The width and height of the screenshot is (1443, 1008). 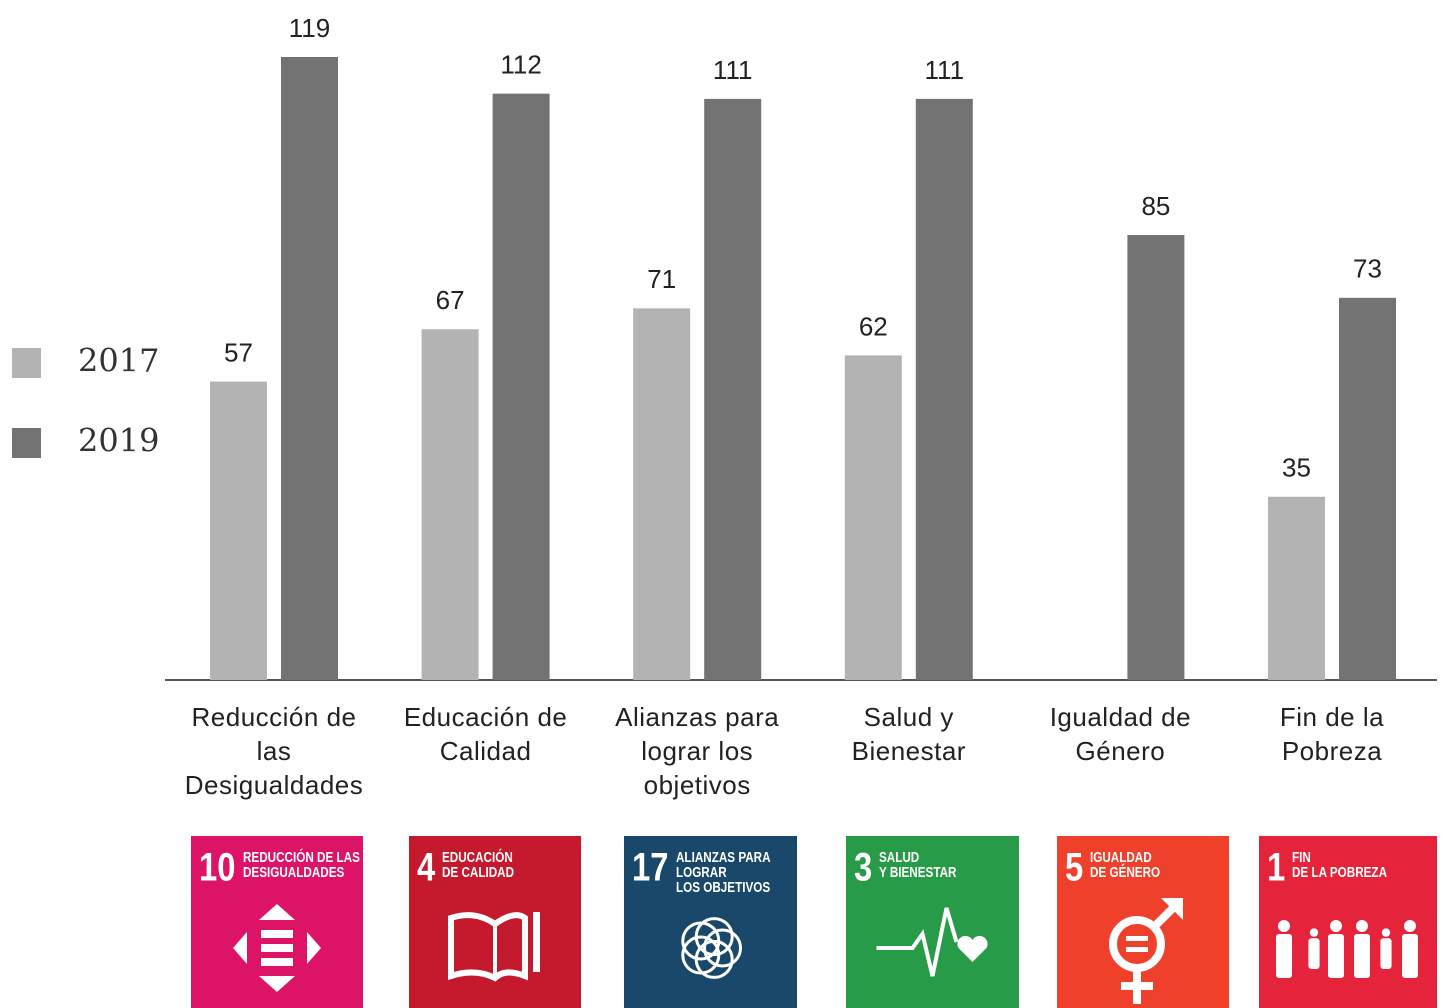 What do you see at coordinates (650, 866) in the screenshot?
I see `icon-number: 17` at bounding box center [650, 866].